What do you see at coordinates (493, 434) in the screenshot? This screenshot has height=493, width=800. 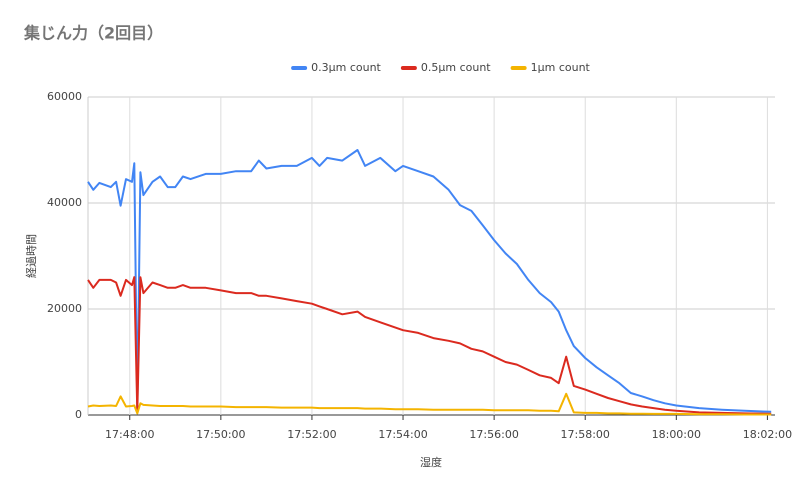 I see `x-tick-label: 17:56:00` at bounding box center [493, 434].